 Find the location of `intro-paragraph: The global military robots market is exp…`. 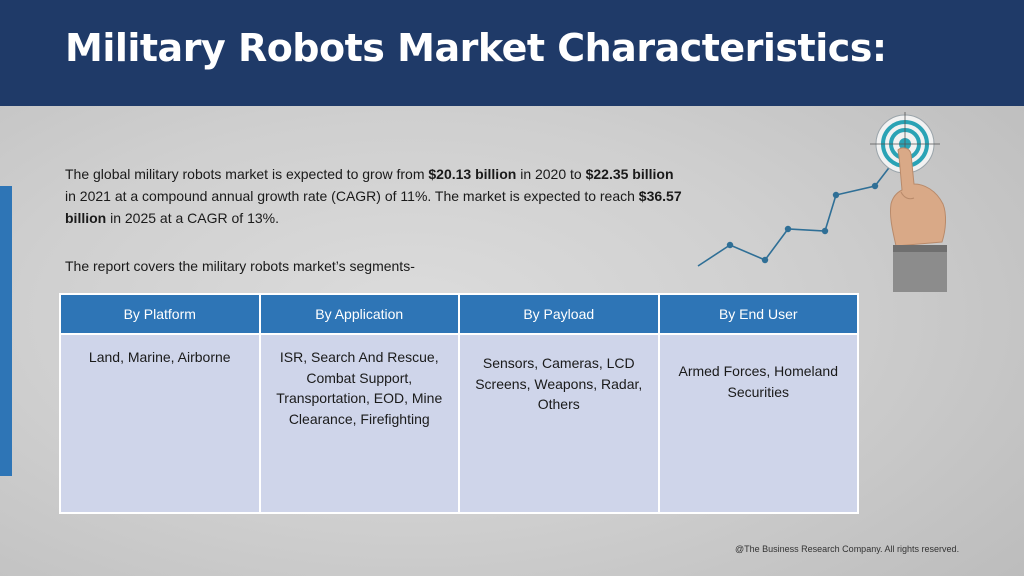

intro-paragraph: The global military robots market is exp… is located at coordinates (375, 196).